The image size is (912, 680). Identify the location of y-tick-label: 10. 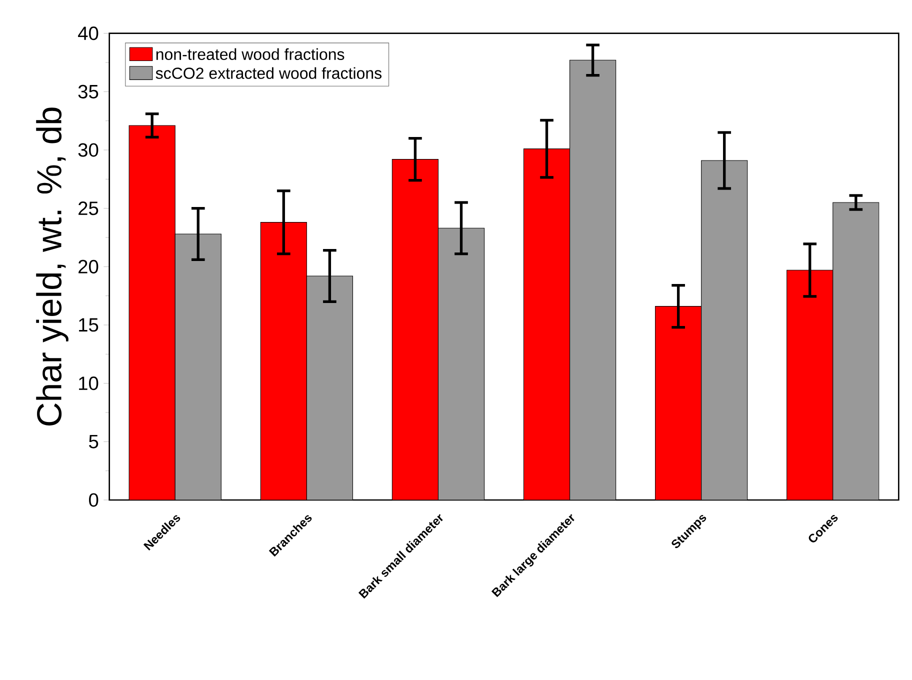
(88, 383).